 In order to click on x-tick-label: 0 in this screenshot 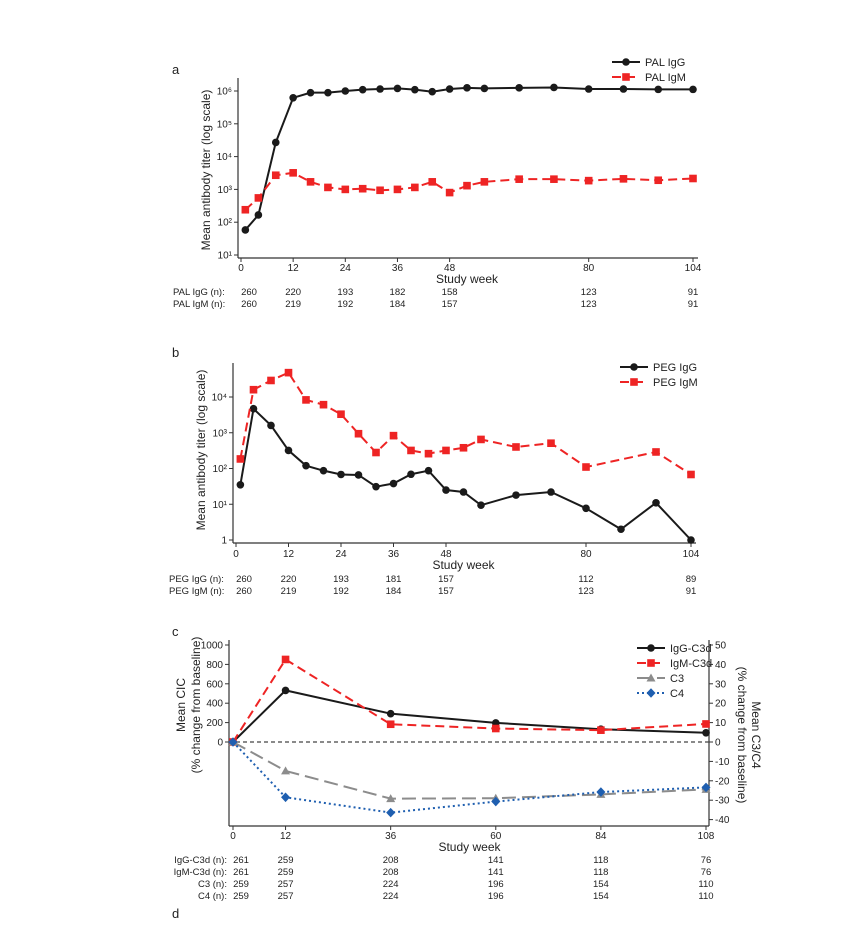, I will do `click(236, 554)`.